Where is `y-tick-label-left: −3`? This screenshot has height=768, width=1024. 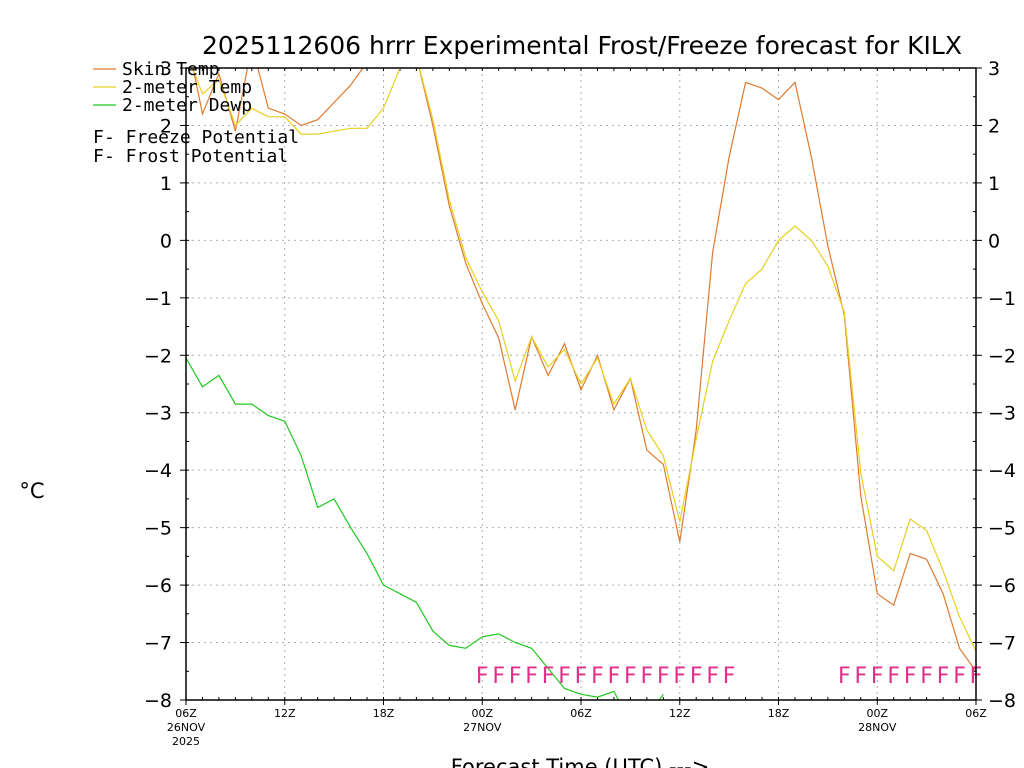
y-tick-label-left: −3 is located at coordinates (158, 414).